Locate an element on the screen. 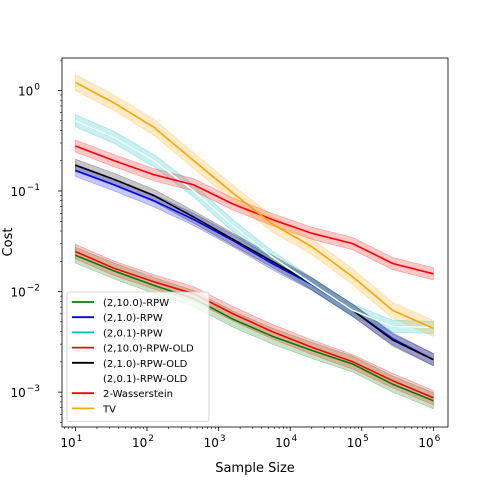 Image resolution: width=500 pixels, height=480 pixels. x-tick-label-exp-4: 5 is located at coordinates (366, 439).